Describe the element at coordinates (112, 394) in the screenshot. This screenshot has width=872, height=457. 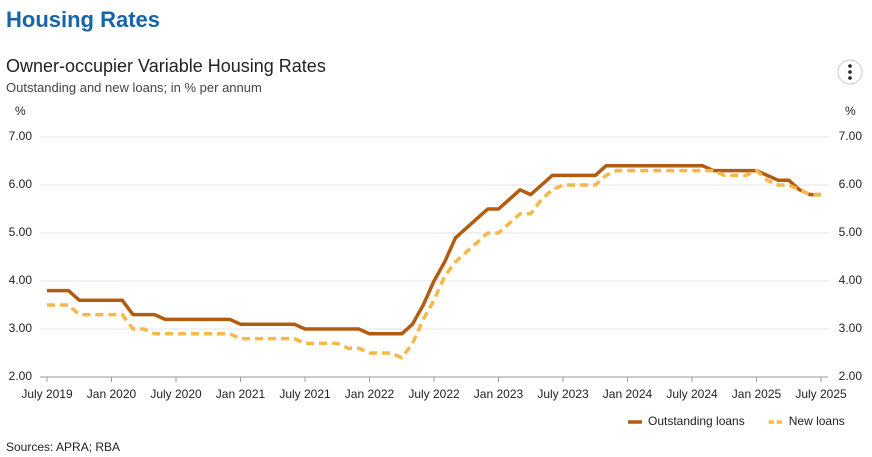
I see `x-tick-label: Jan 2020` at that location.